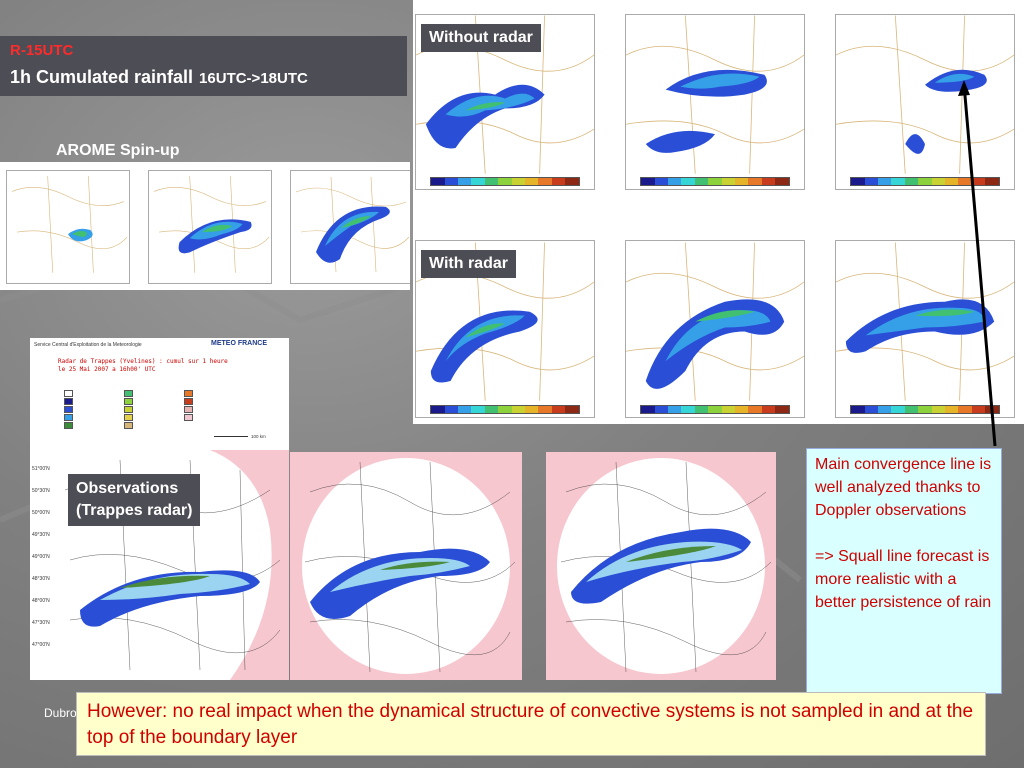 The width and height of the screenshot is (1024, 768). Describe the element at coordinates (468, 264) in the screenshot. I see `with-radar-label: With radar` at that location.